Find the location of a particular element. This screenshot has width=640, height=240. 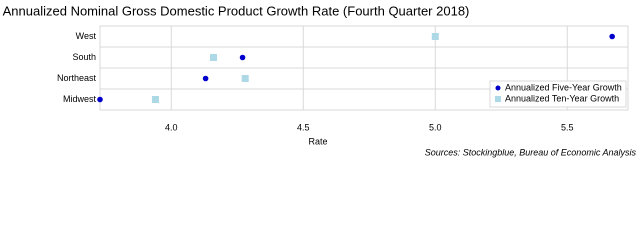

legend-box is located at coordinates (558, 94).